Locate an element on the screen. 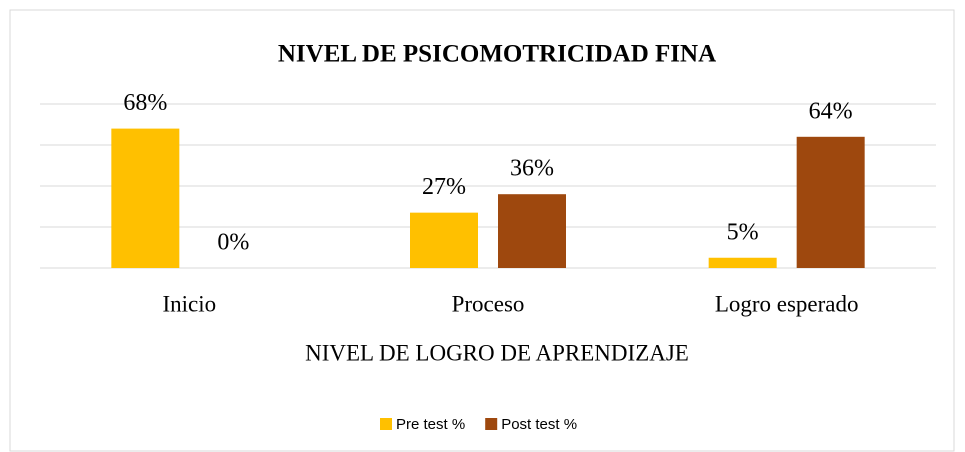 This screenshot has width=965, height=452. x-tick-label: Proceso is located at coordinates (488, 303).